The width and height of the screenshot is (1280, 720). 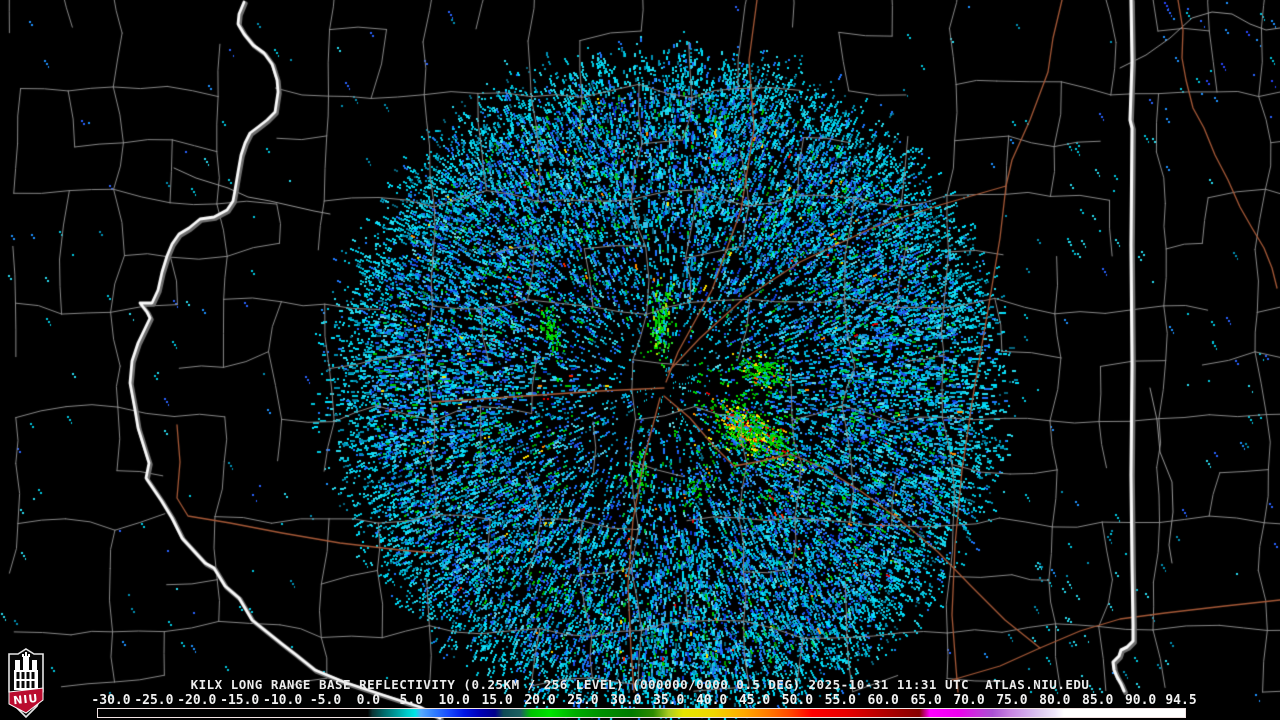 I want to click on scale-tick-label: 30.0, so click(x=626, y=700).